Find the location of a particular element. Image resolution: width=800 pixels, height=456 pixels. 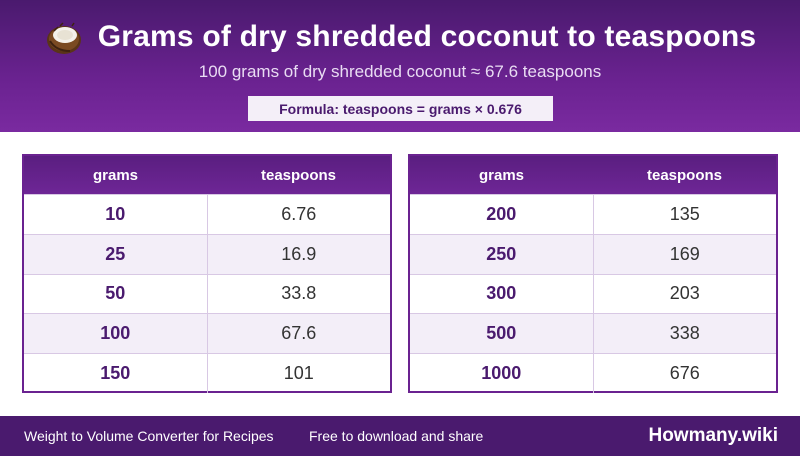

footer-description: Weight to Volume Converter for Recipes is located at coordinates (149, 436).